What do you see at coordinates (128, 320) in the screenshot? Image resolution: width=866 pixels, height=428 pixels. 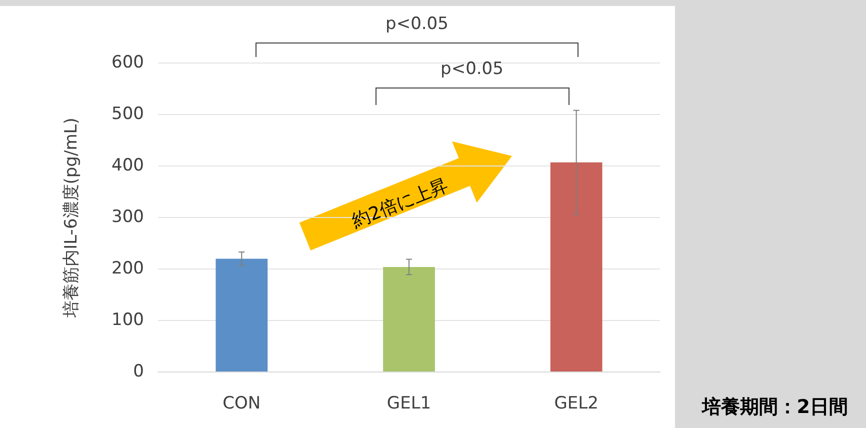 I see `y-tick-label: 100` at bounding box center [128, 320].